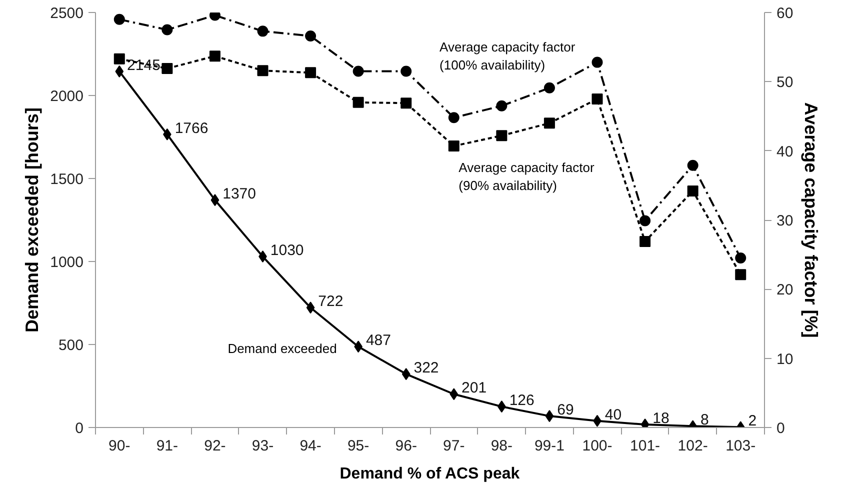 Image resolution: width=859 pixels, height=497 pixels. I want to click on y-tick-label: 1000, so click(67, 262).